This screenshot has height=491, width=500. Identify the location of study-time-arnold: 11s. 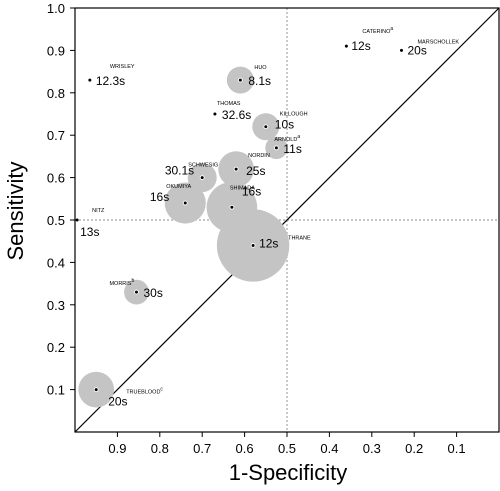
(292, 149).